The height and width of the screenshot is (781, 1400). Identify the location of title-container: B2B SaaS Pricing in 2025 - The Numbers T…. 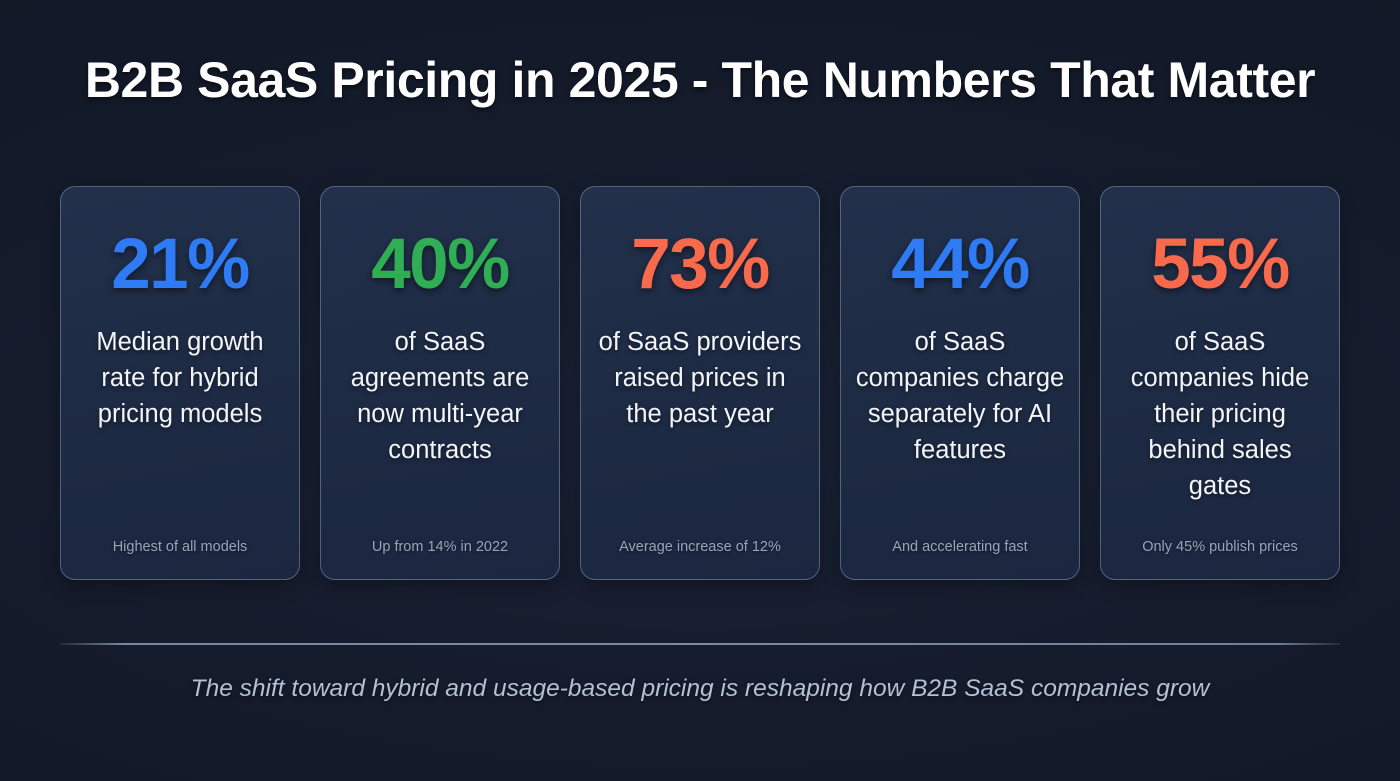
(700, 80).